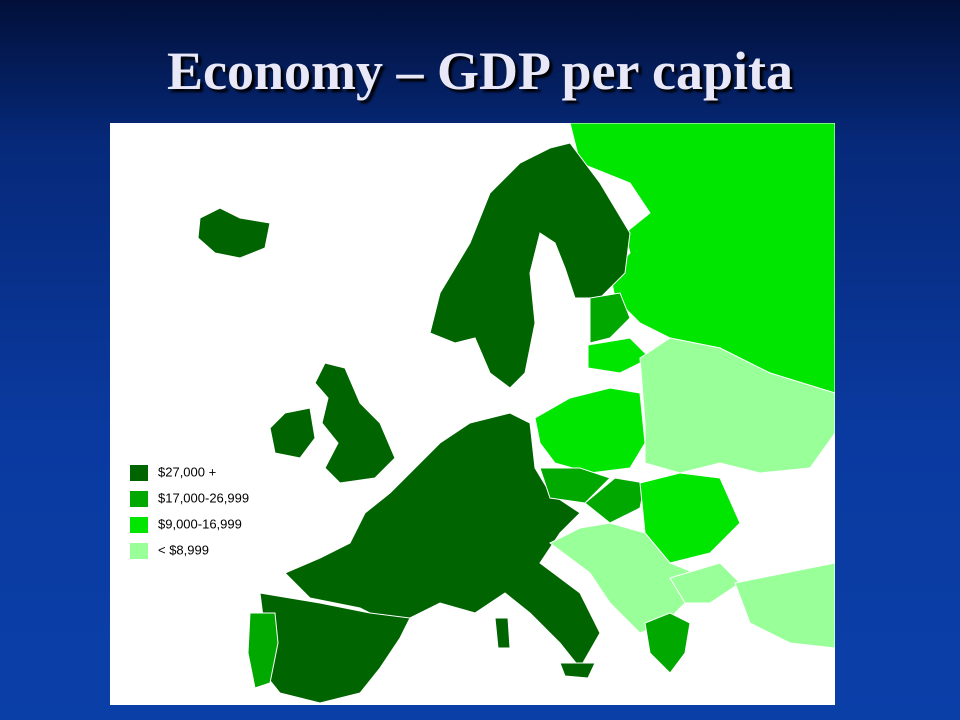  What do you see at coordinates (610, 318) in the screenshot?
I see `estonia` at bounding box center [610, 318].